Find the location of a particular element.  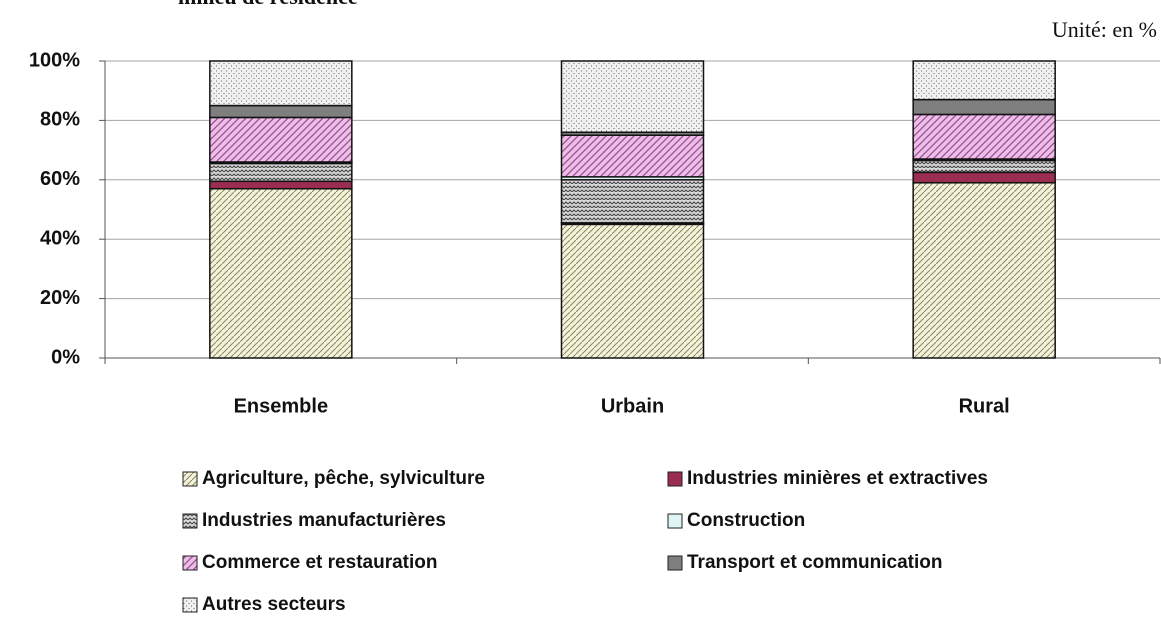

legend-label: Industries manufacturières is located at coordinates (324, 520).